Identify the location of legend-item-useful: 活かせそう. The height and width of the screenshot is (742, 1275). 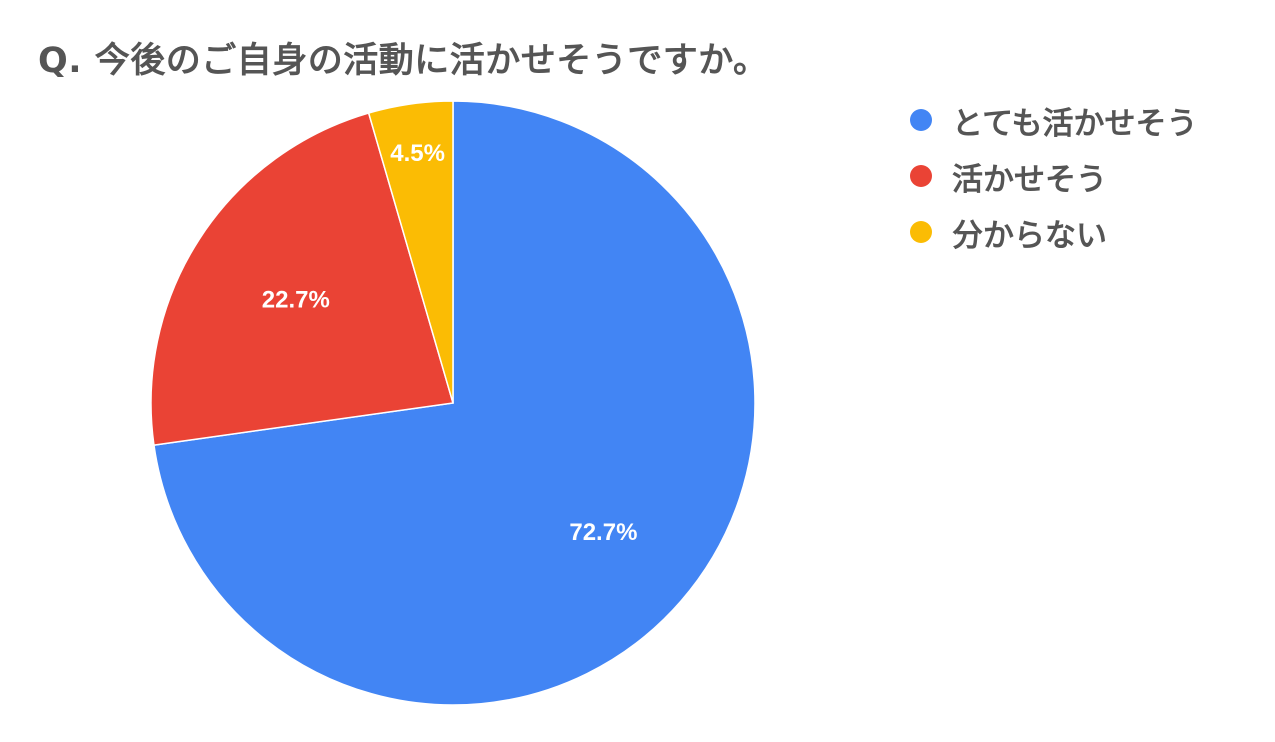
(1054, 176).